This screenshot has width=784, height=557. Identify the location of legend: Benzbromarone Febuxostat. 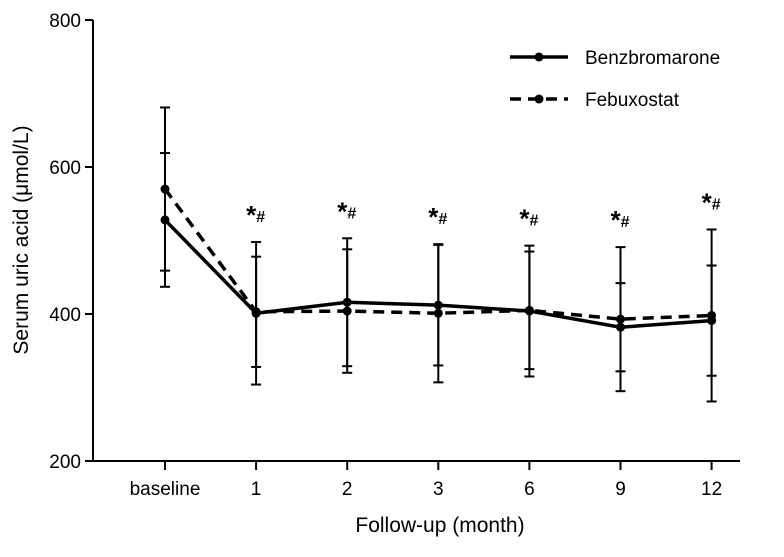
(615, 79).